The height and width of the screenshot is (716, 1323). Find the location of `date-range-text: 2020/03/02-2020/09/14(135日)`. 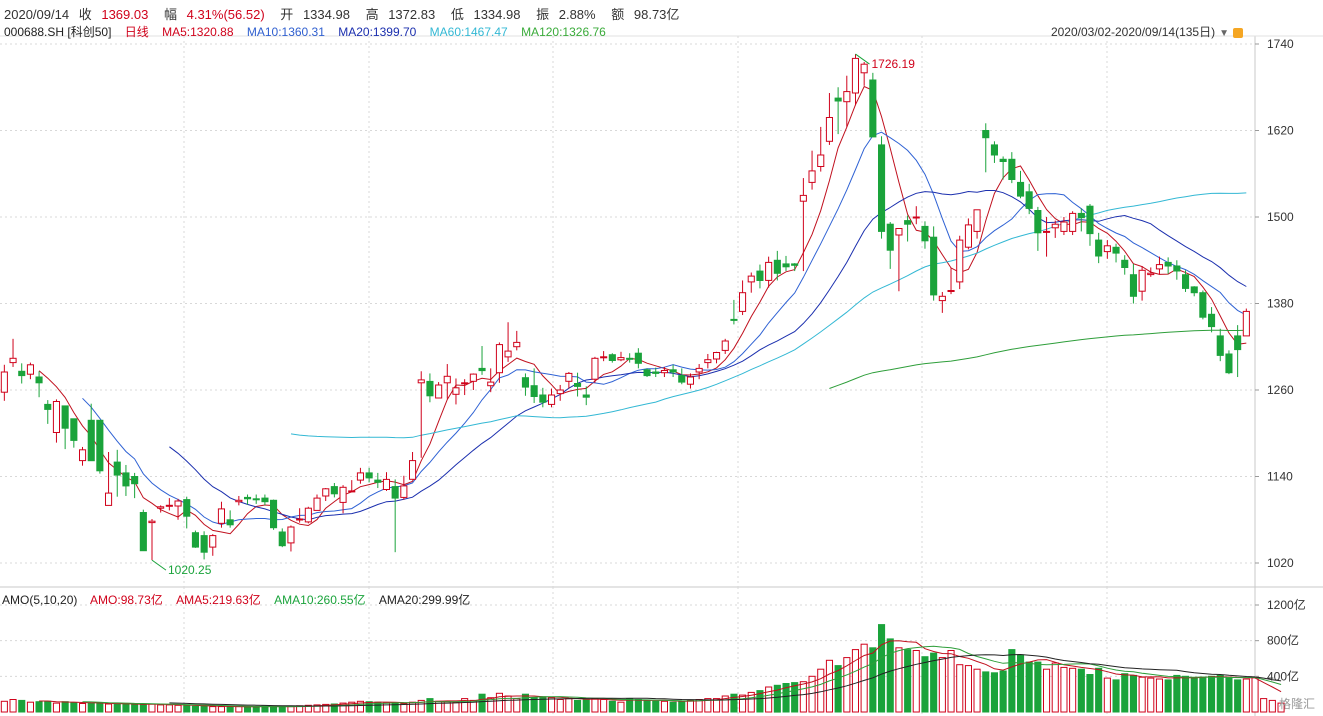

date-range-text: 2020/03/02-2020/09/14(135日) is located at coordinates (1133, 32).